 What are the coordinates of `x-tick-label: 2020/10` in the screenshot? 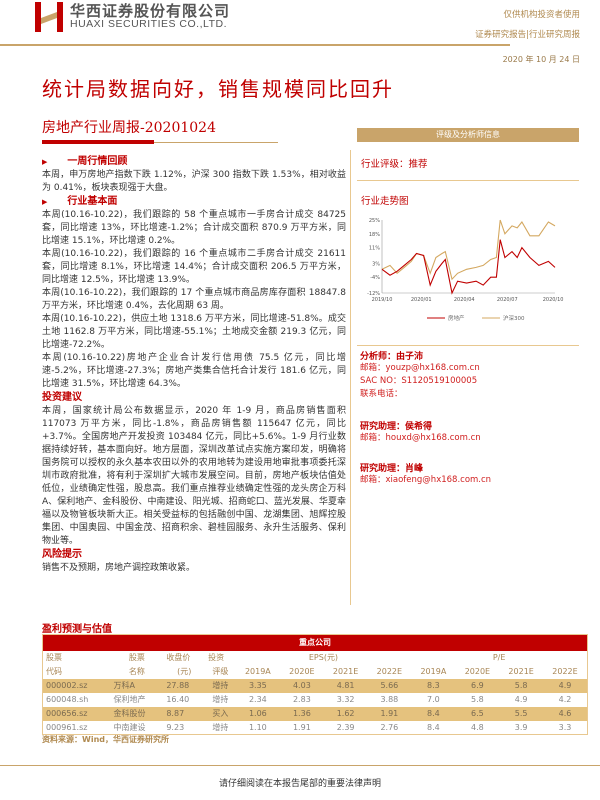 It's located at (553, 300).